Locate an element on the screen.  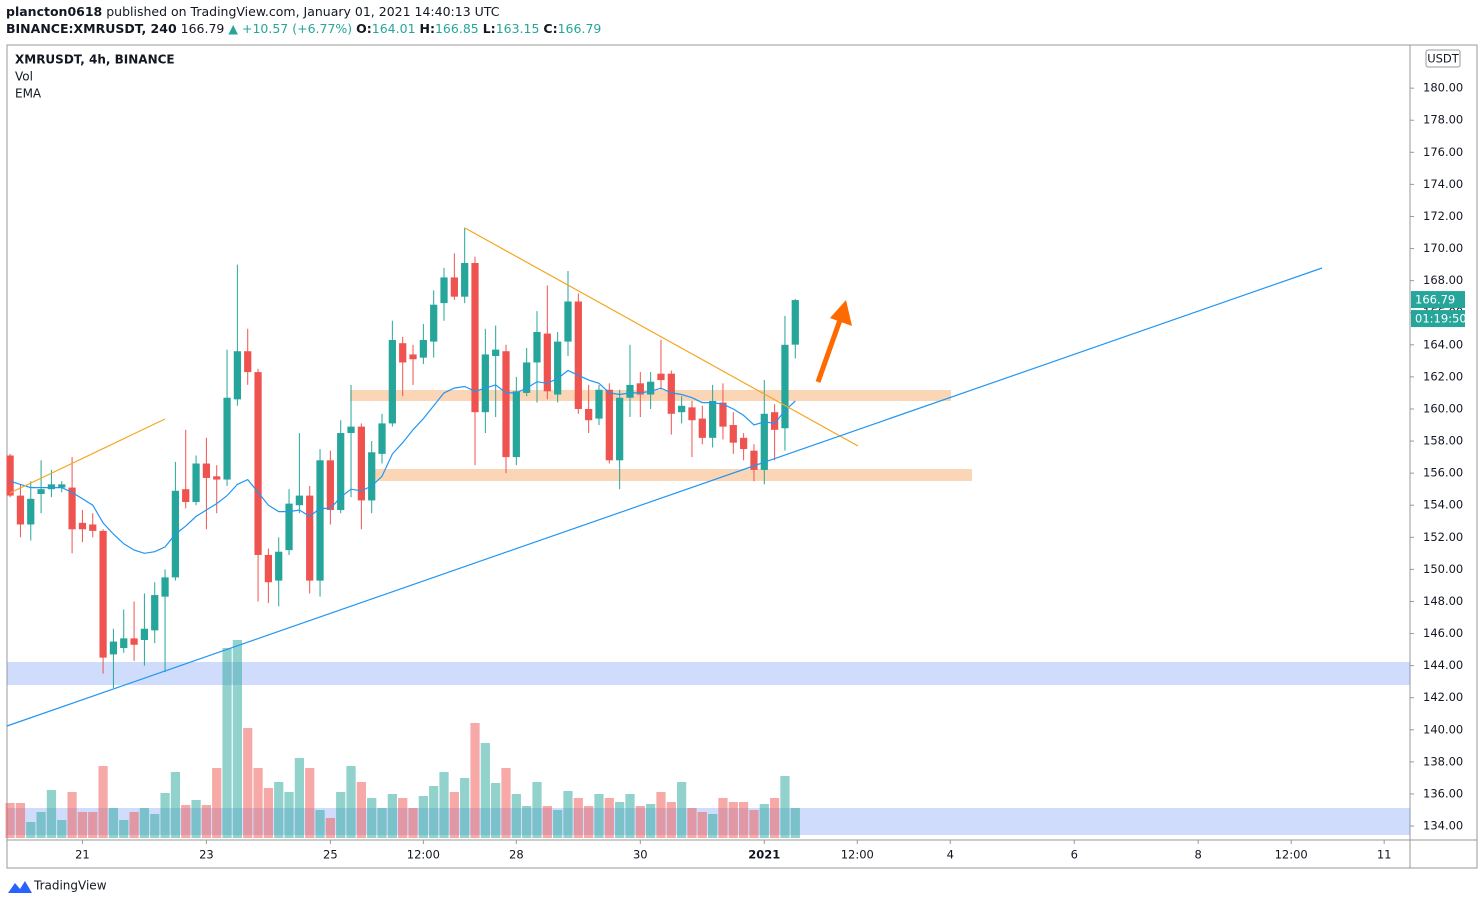
currency: USDT is located at coordinates (1443, 59).